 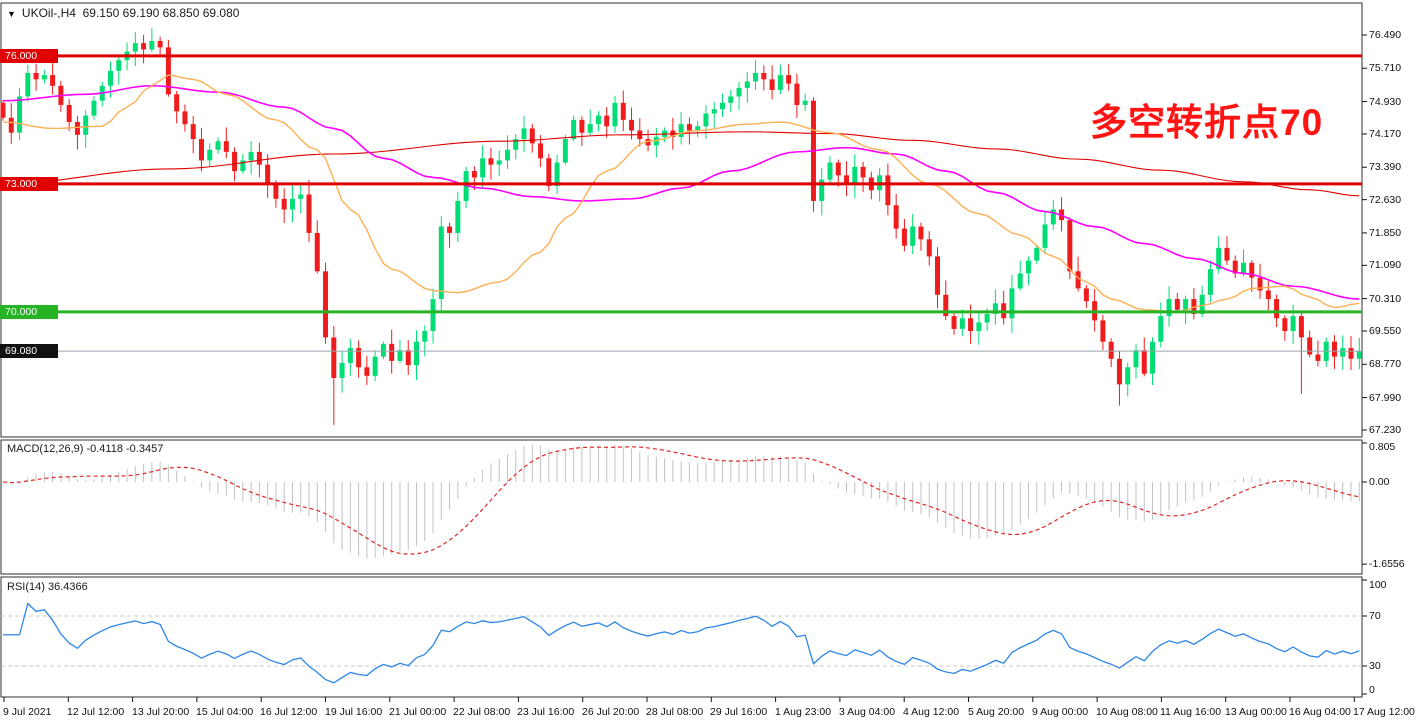 What do you see at coordinates (803, 712) in the screenshot?
I see `time-tick-label: 1 Aug 23:00` at bounding box center [803, 712].